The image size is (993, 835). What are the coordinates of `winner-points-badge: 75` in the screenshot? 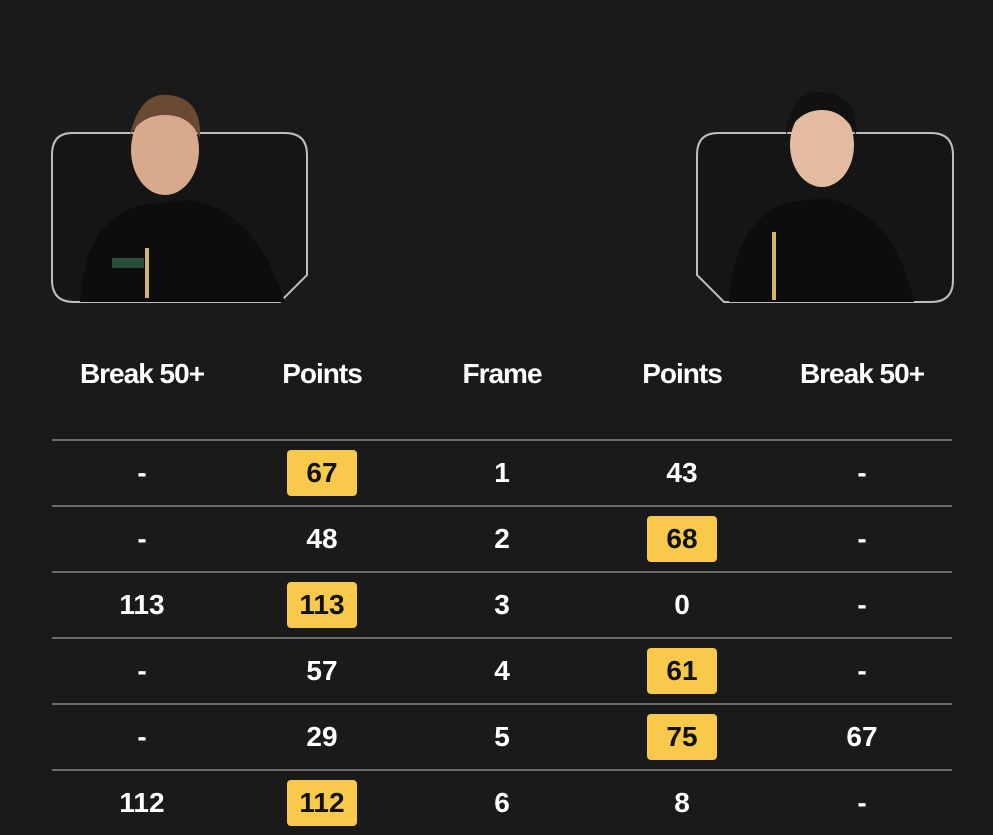 It's located at (682, 737).